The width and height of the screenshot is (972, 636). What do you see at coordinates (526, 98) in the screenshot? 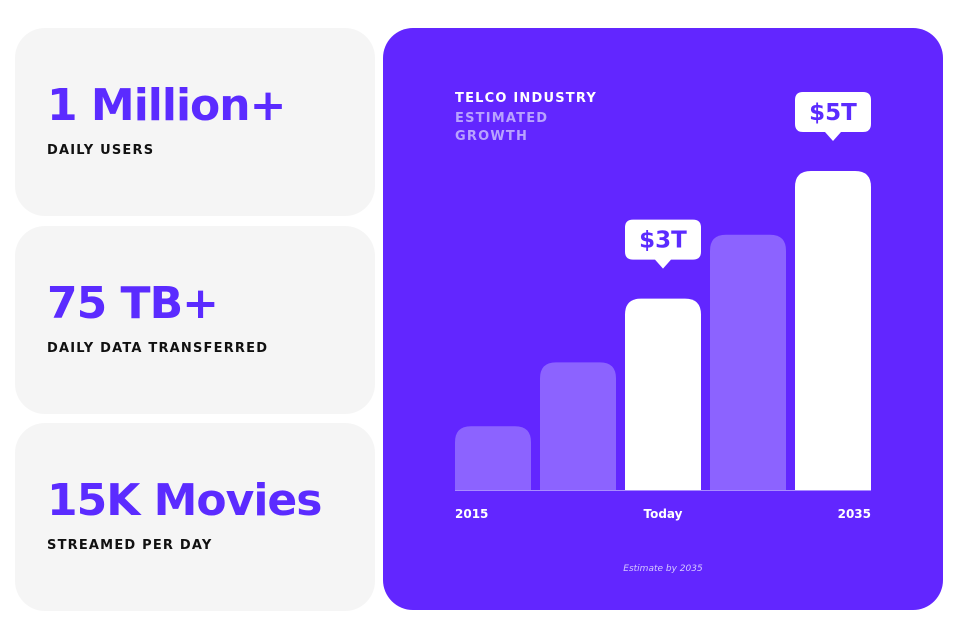
I see `chart-title: TELCO INDUSTRY` at bounding box center [526, 98].